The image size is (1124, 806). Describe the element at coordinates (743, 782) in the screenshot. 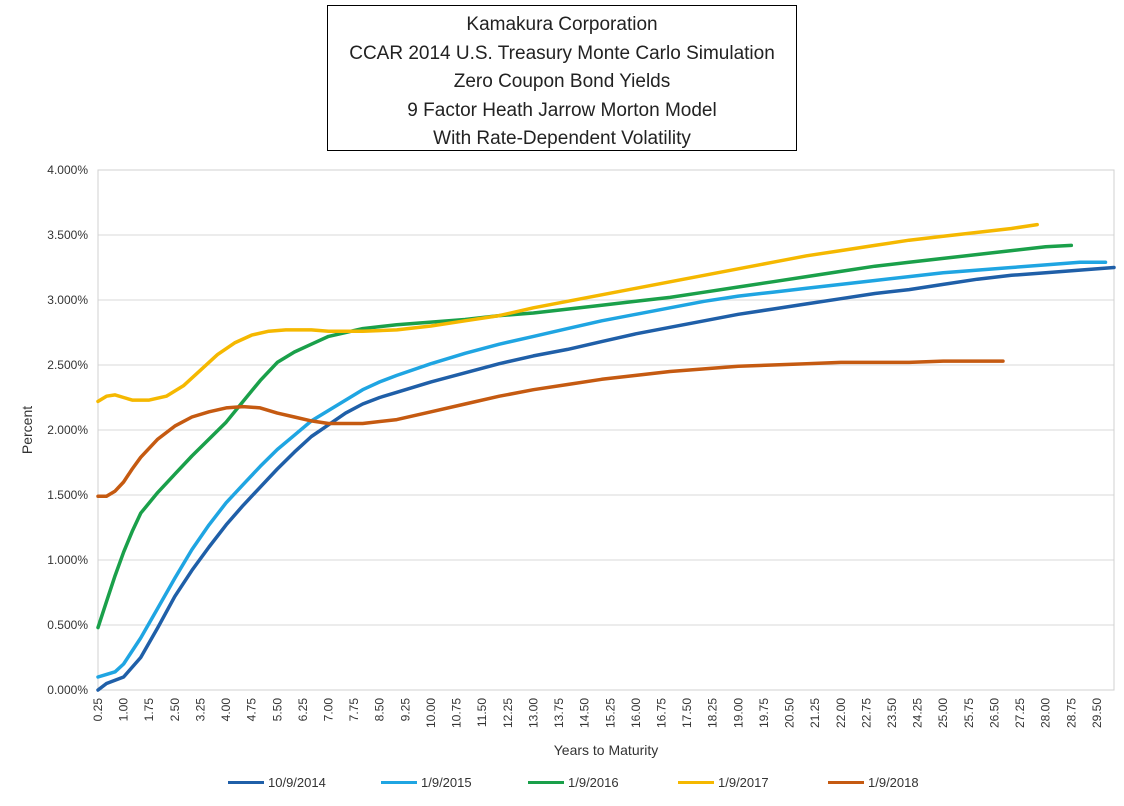

I see `legend-label: 1/9/2017` at that location.